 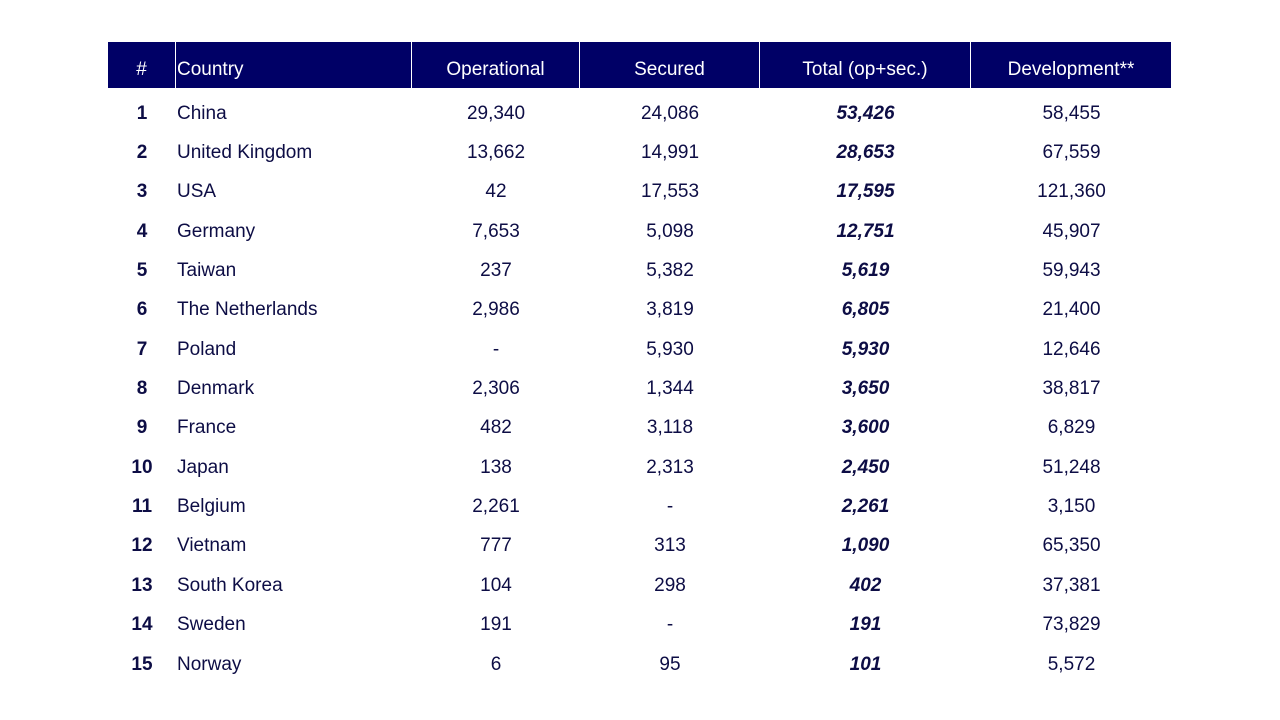 What do you see at coordinates (142, 585) in the screenshot?
I see `table-cell: 13` at bounding box center [142, 585].